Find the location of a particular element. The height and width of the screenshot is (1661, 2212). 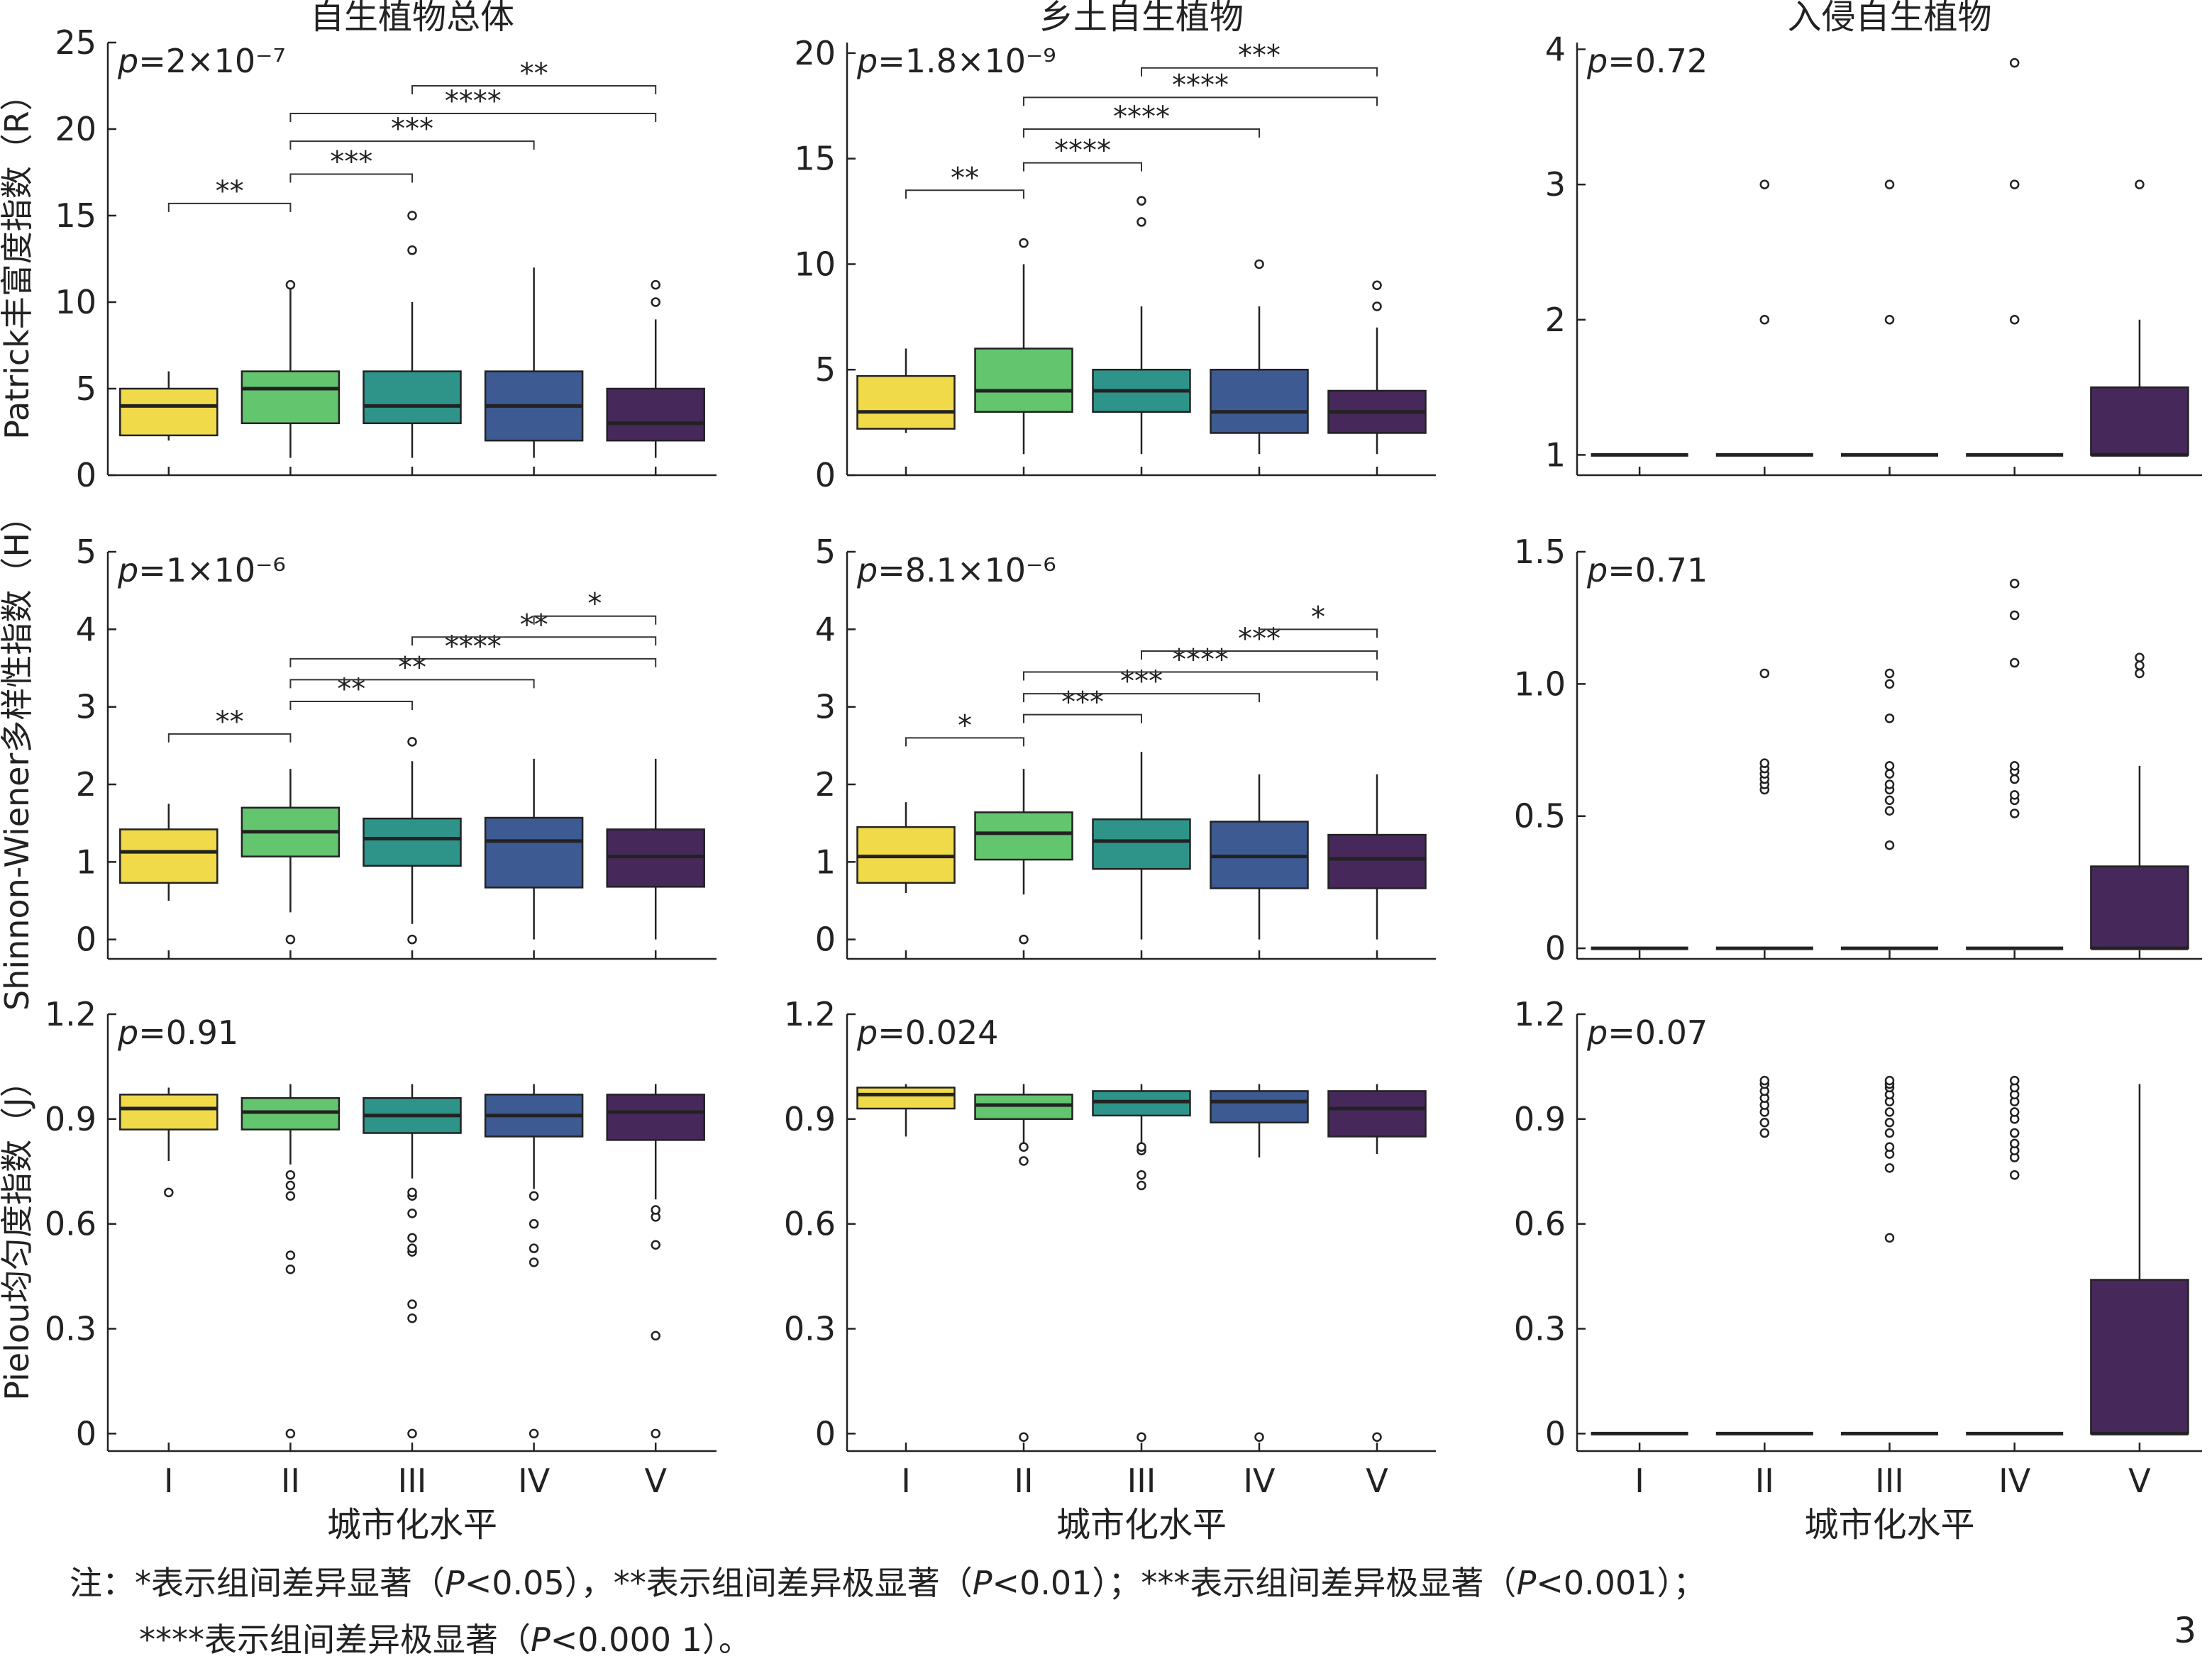

p-value-label: p=2×10⁻⁷ is located at coordinates (201, 61).